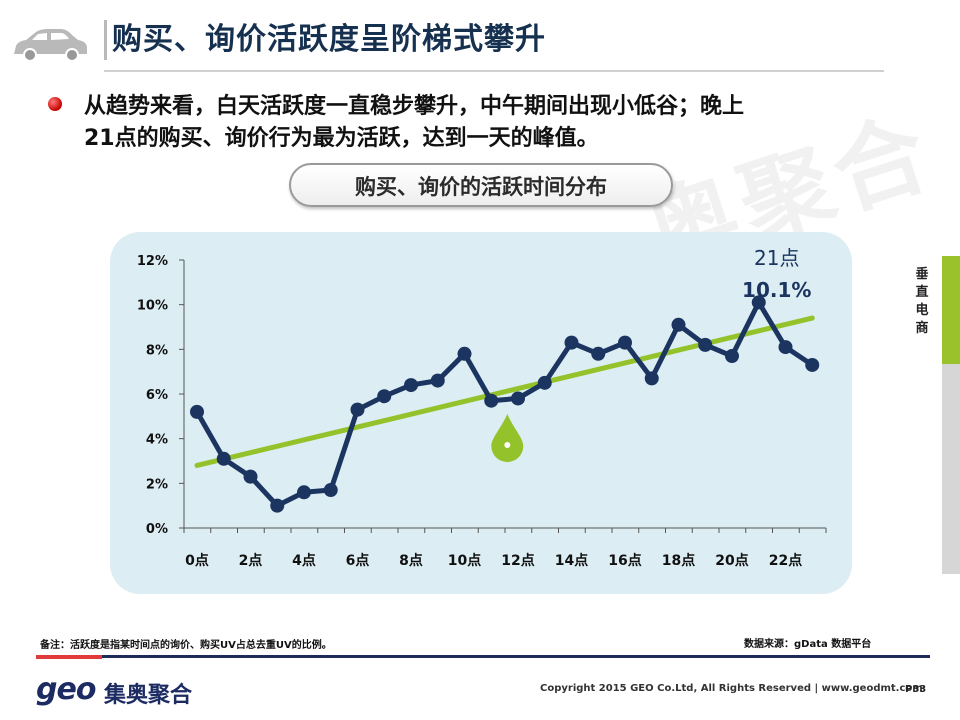 The width and height of the screenshot is (960, 720). What do you see at coordinates (951, 310) in the screenshot?
I see `side-accent-bar` at bounding box center [951, 310].